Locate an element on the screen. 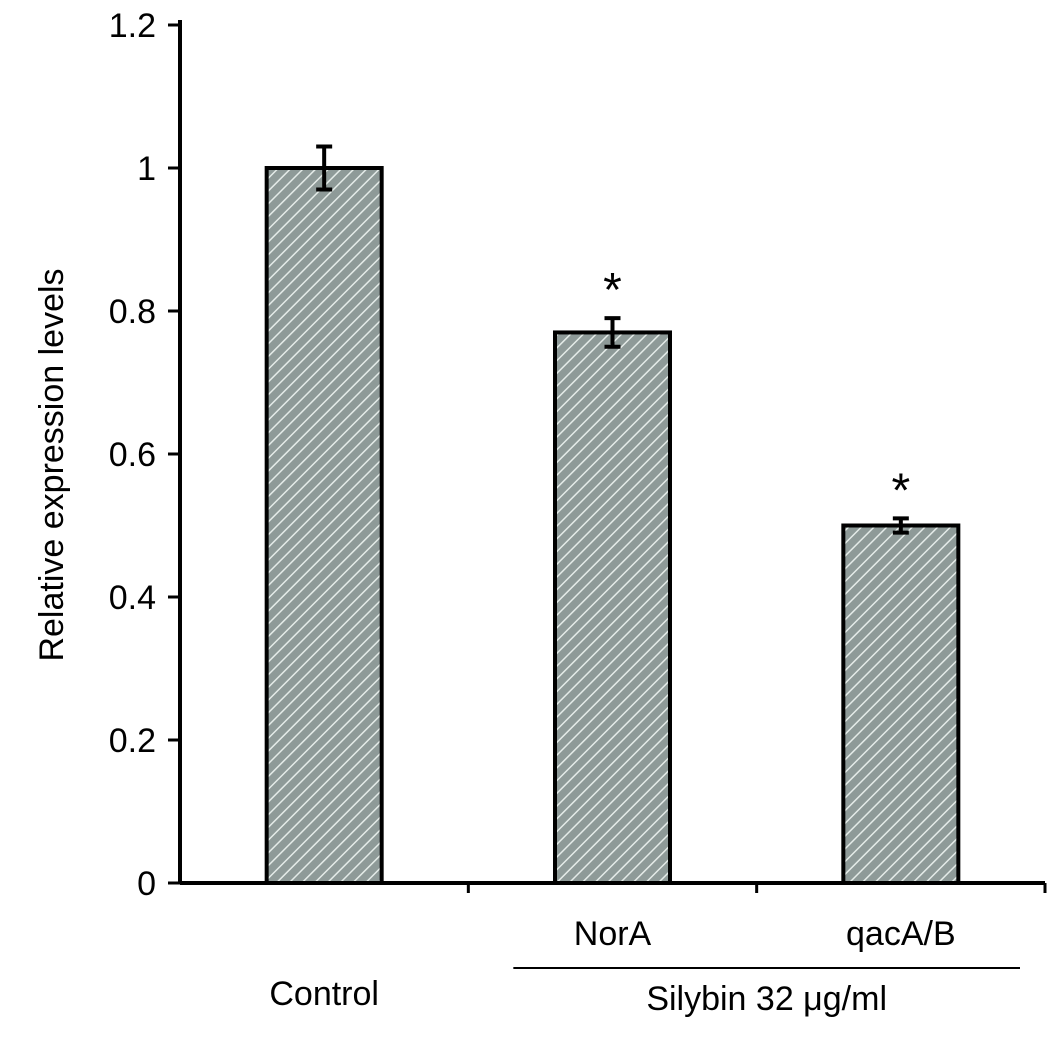 This screenshot has height=1038, width=1063. x-category-label: Control is located at coordinates (324, 994).